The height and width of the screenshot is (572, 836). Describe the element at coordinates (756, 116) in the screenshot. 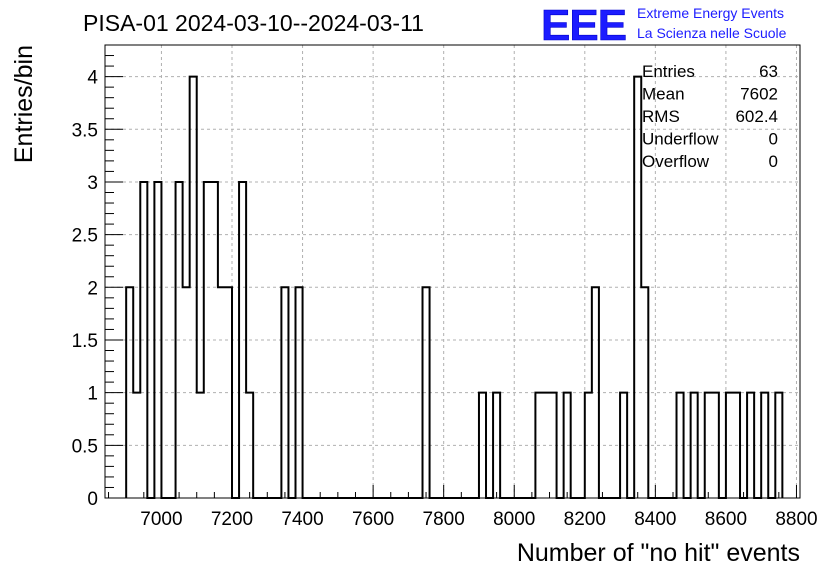

I see `stat-value: 602.4` at that location.